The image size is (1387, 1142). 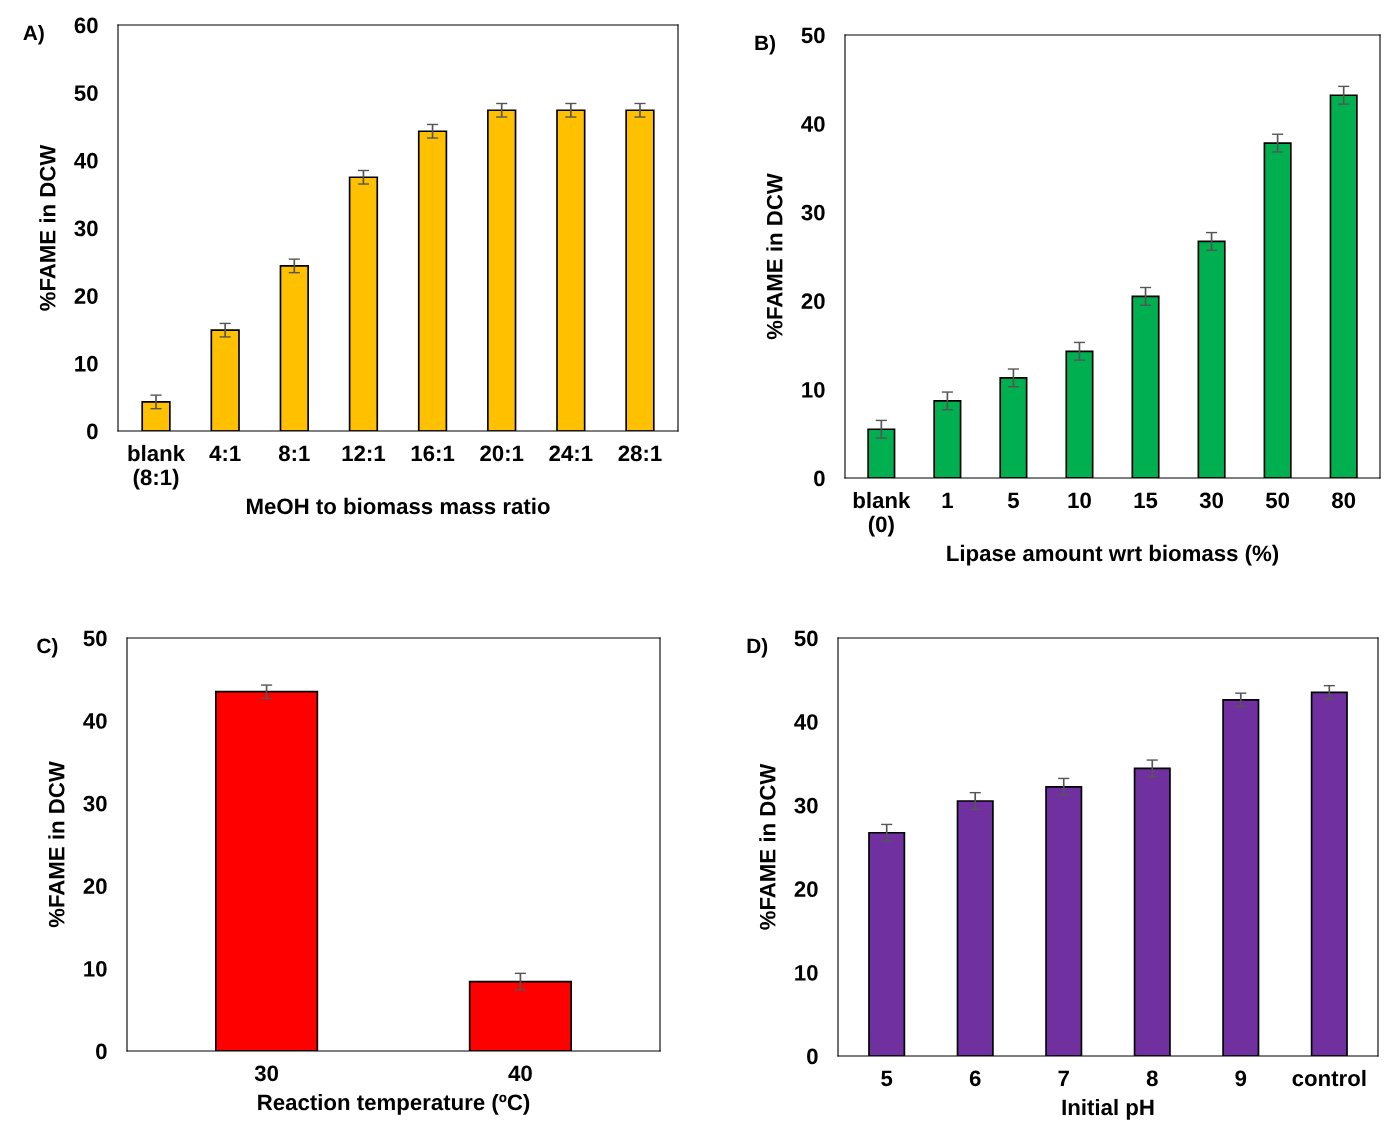 What do you see at coordinates (225, 453) in the screenshot?
I see `x-tick-label: 4:1` at bounding box center [225, 453].